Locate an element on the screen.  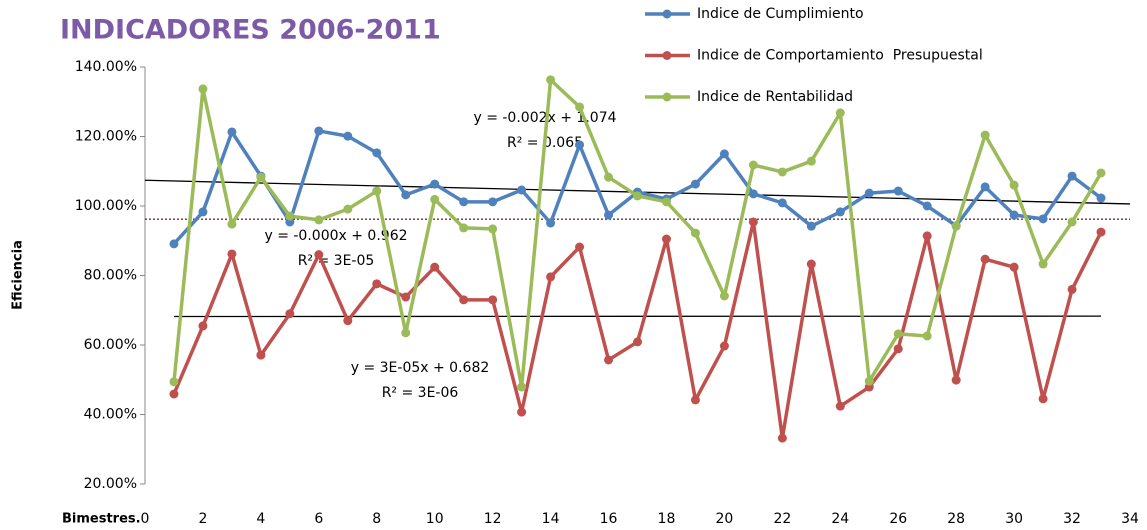
x-tick-label: 20 is located at coordinates (724, 519).